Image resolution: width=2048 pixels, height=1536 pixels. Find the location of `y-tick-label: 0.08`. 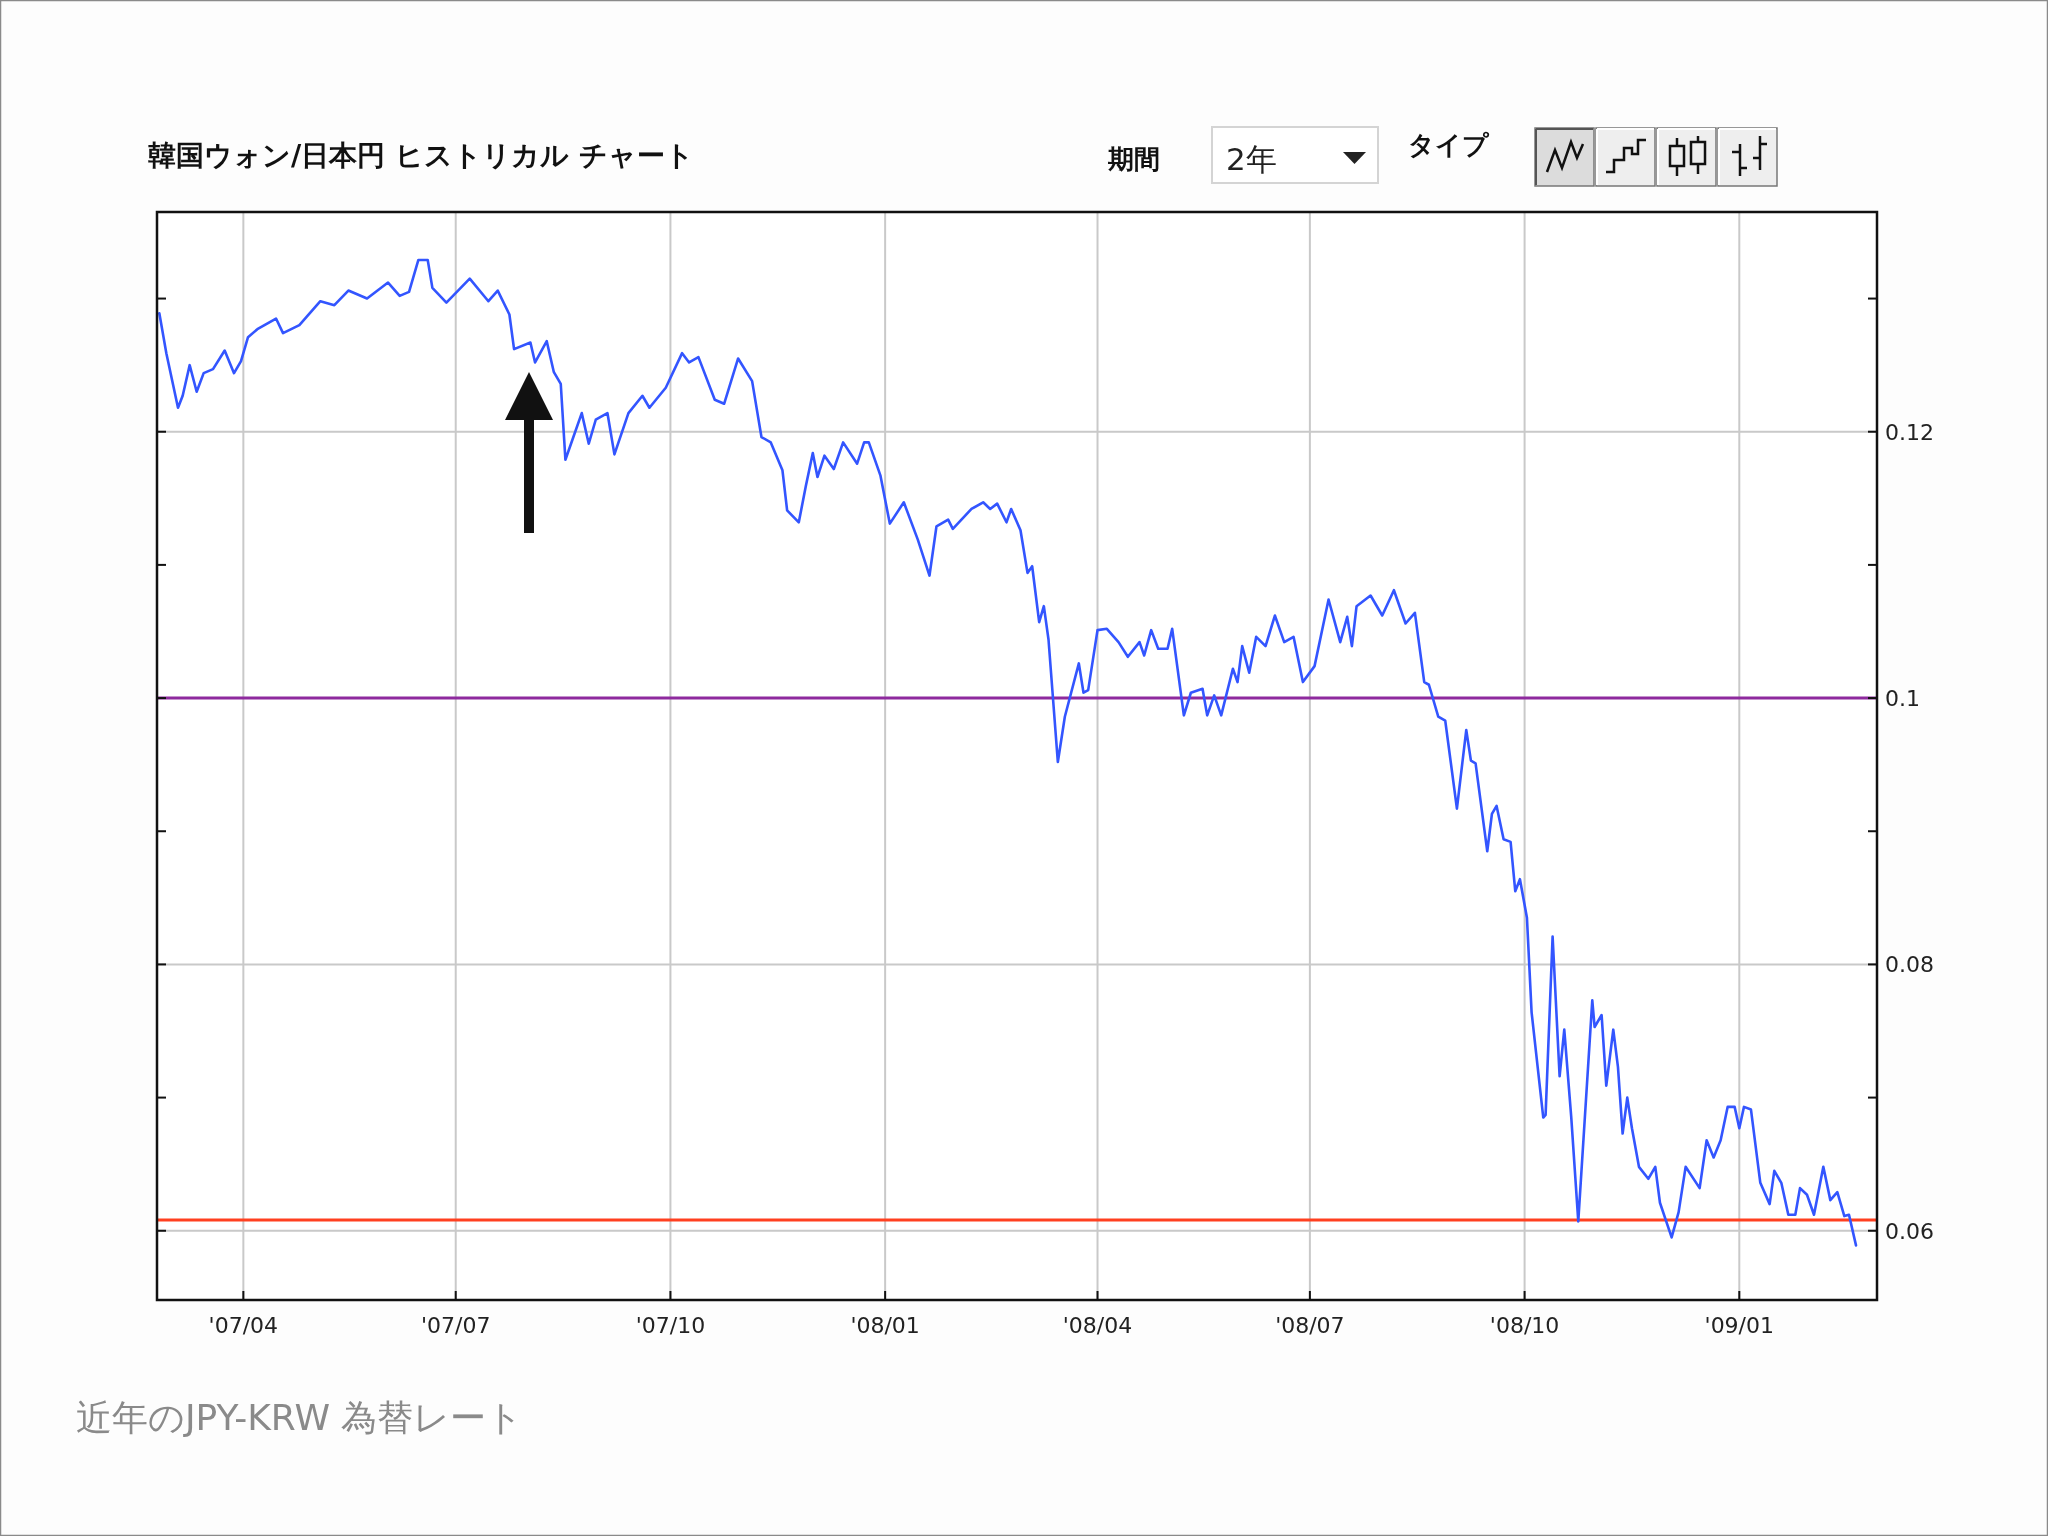

y-tick-label: 0.08 is located at coordinates (1909, 965).